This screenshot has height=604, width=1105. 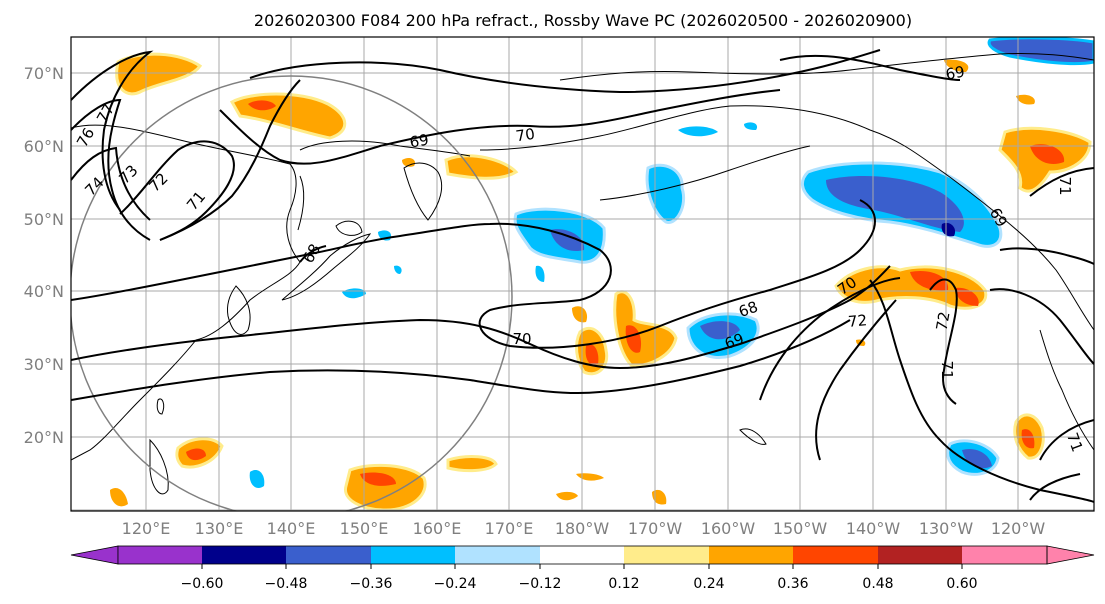 I want to click on colorbar-tick-label: 0.48, so click(x=877, y=584).